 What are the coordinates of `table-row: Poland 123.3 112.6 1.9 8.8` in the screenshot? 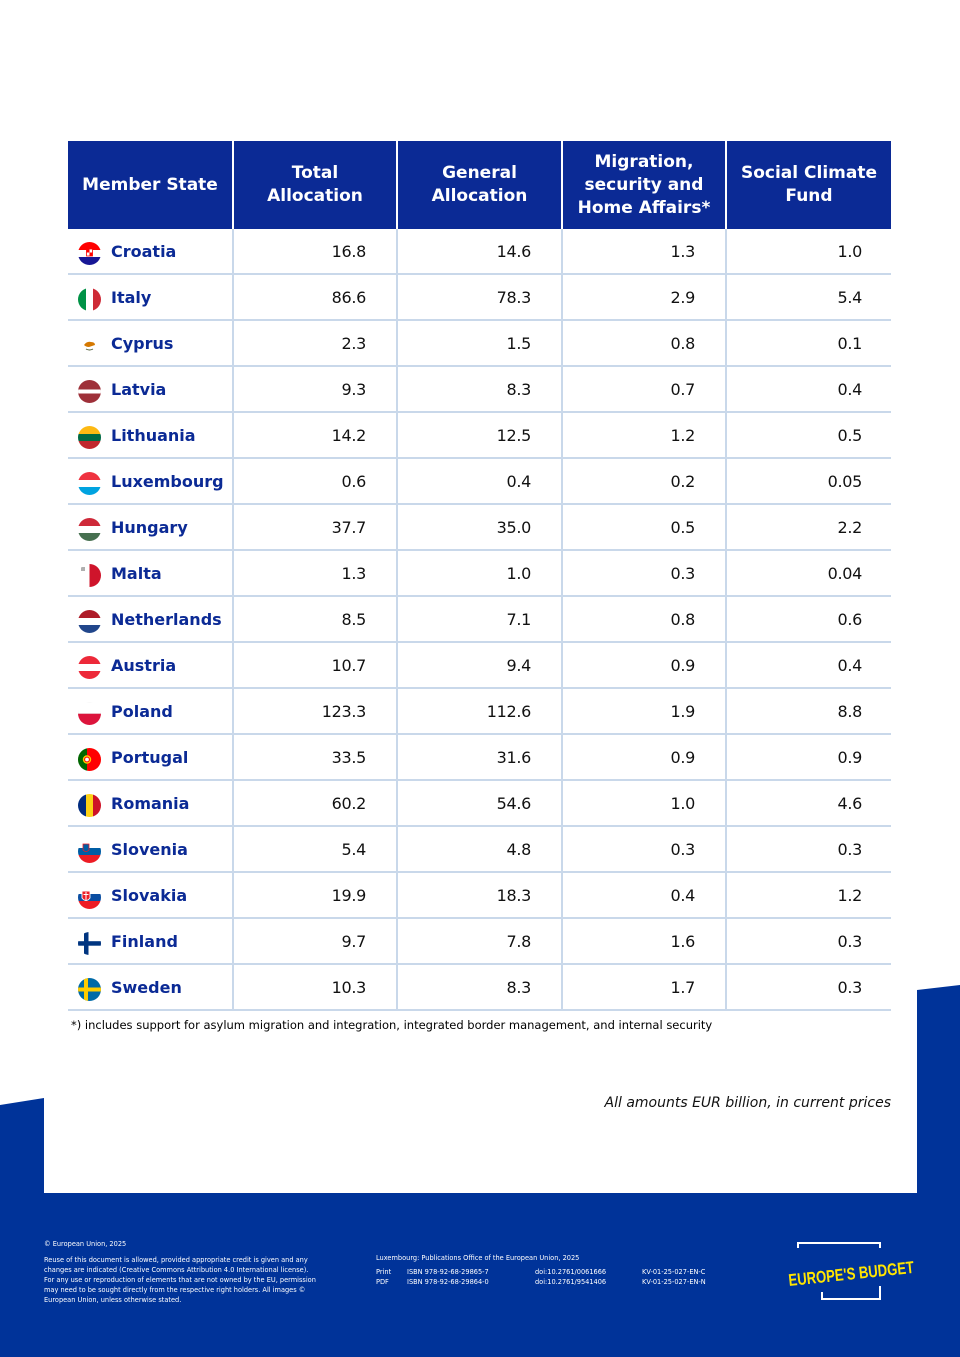 It's located at (479, 711).